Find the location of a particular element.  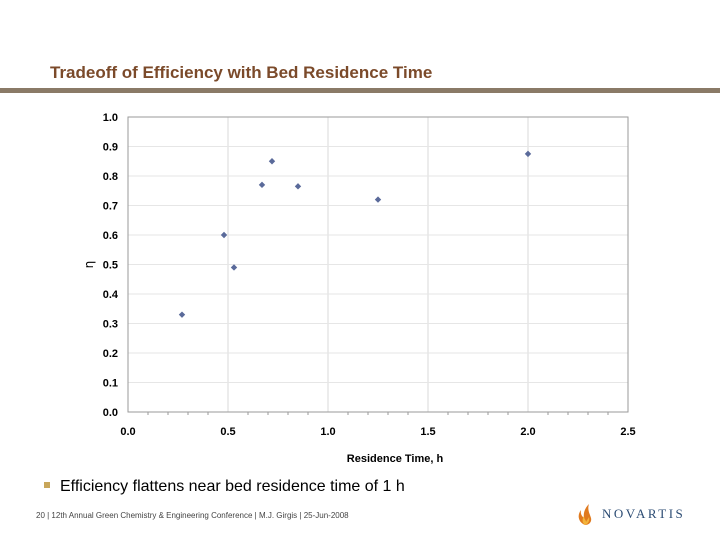

y-tick-label: 0.8 is located at coordinates (110, 177).